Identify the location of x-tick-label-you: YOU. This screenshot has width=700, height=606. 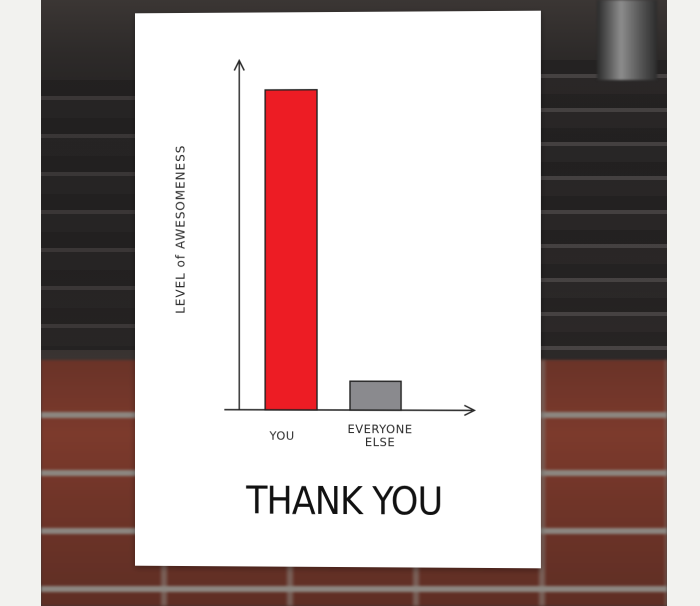
(282, 436).